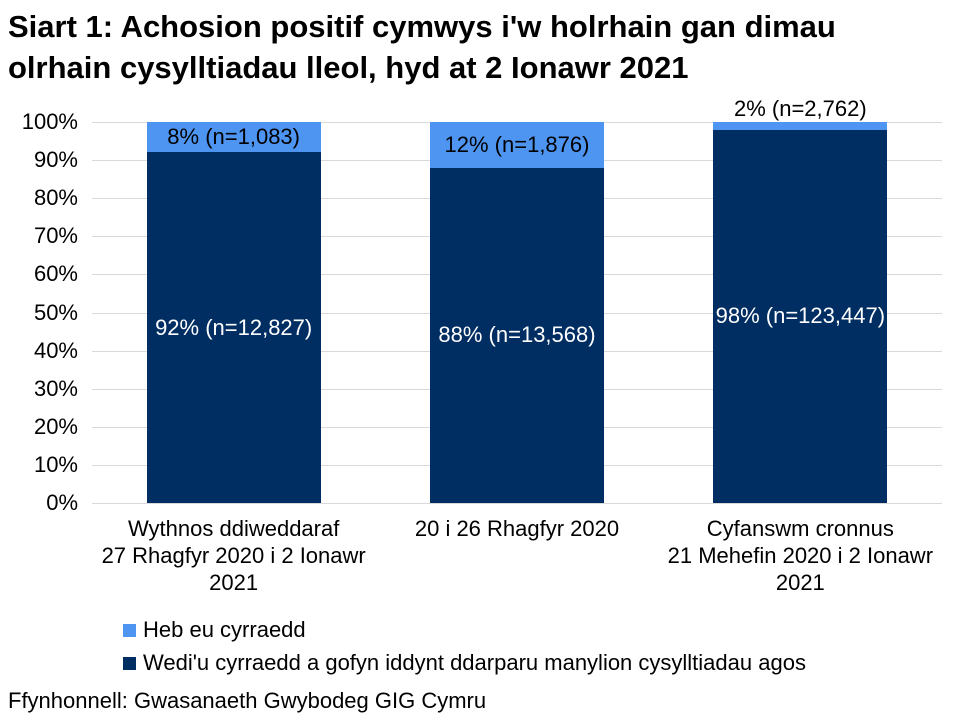  Describe the element at coordinates (55, 236) in the screenshot. I see `y-tick-label: 70%` at that location.